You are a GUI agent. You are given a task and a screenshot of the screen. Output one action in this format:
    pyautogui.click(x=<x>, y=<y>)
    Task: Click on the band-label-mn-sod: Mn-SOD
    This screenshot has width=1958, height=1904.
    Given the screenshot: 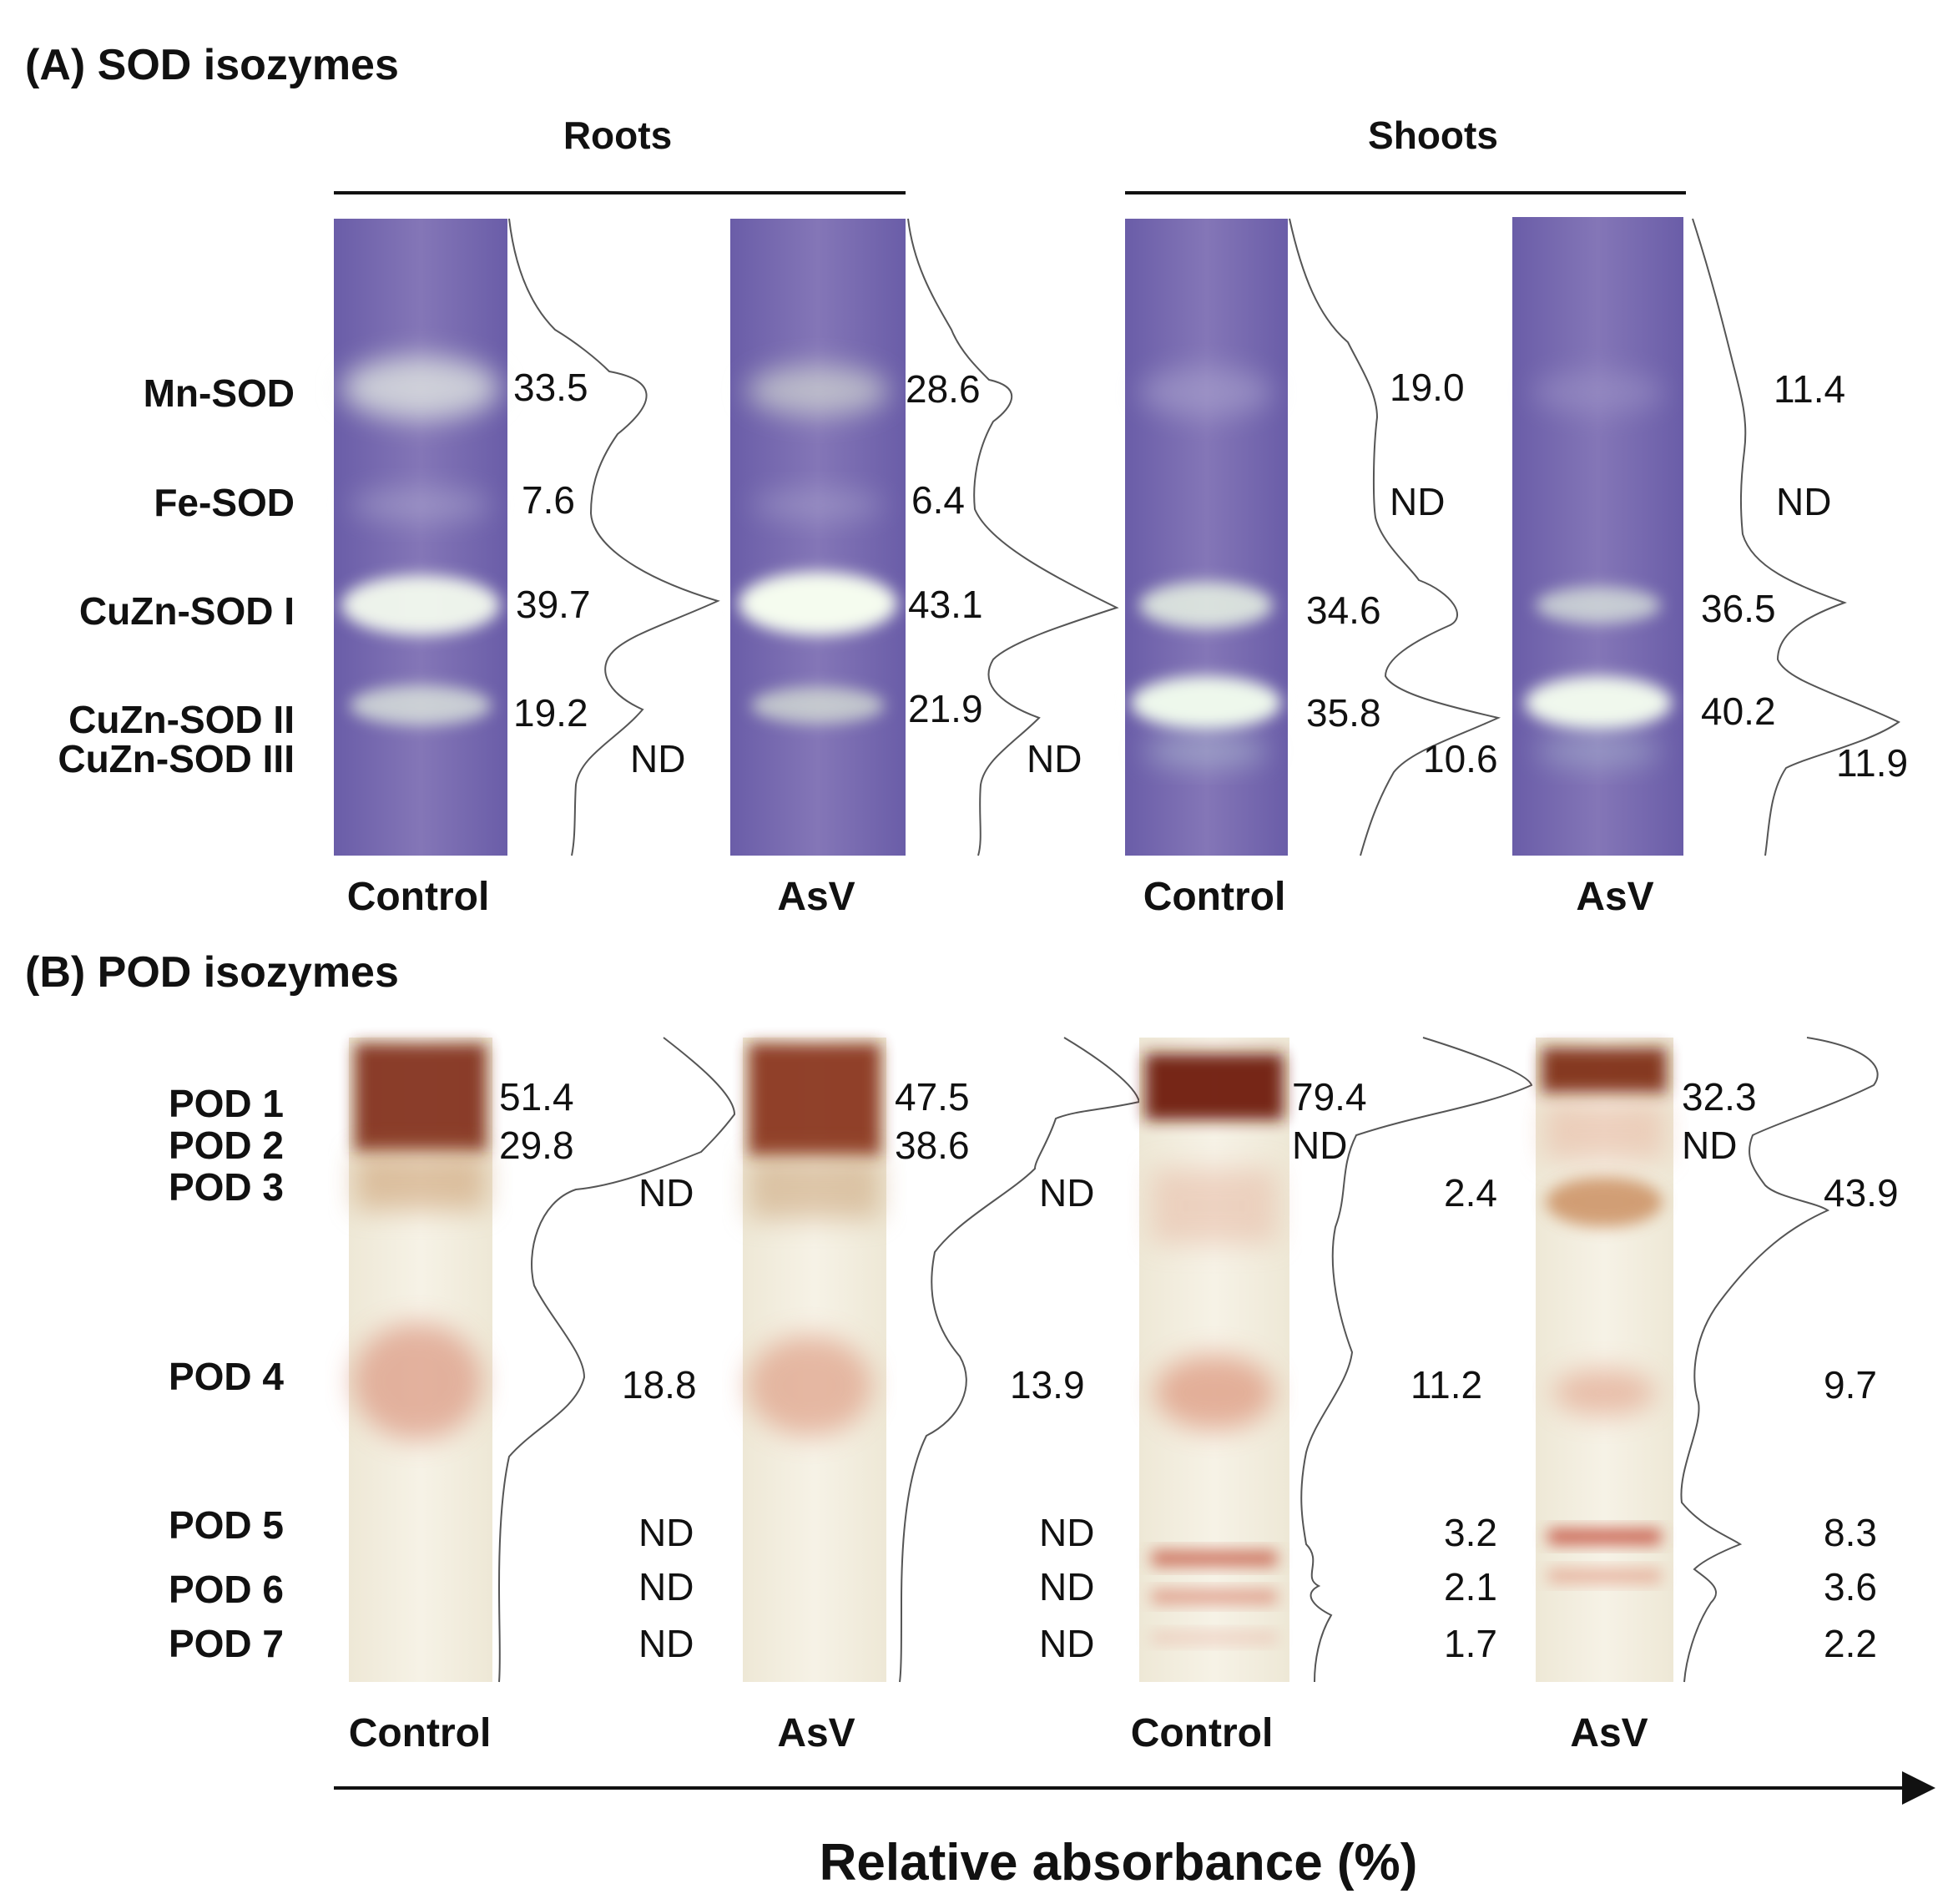 What is the action you would take?
    pyautogui.click(x=219, y=393)
    